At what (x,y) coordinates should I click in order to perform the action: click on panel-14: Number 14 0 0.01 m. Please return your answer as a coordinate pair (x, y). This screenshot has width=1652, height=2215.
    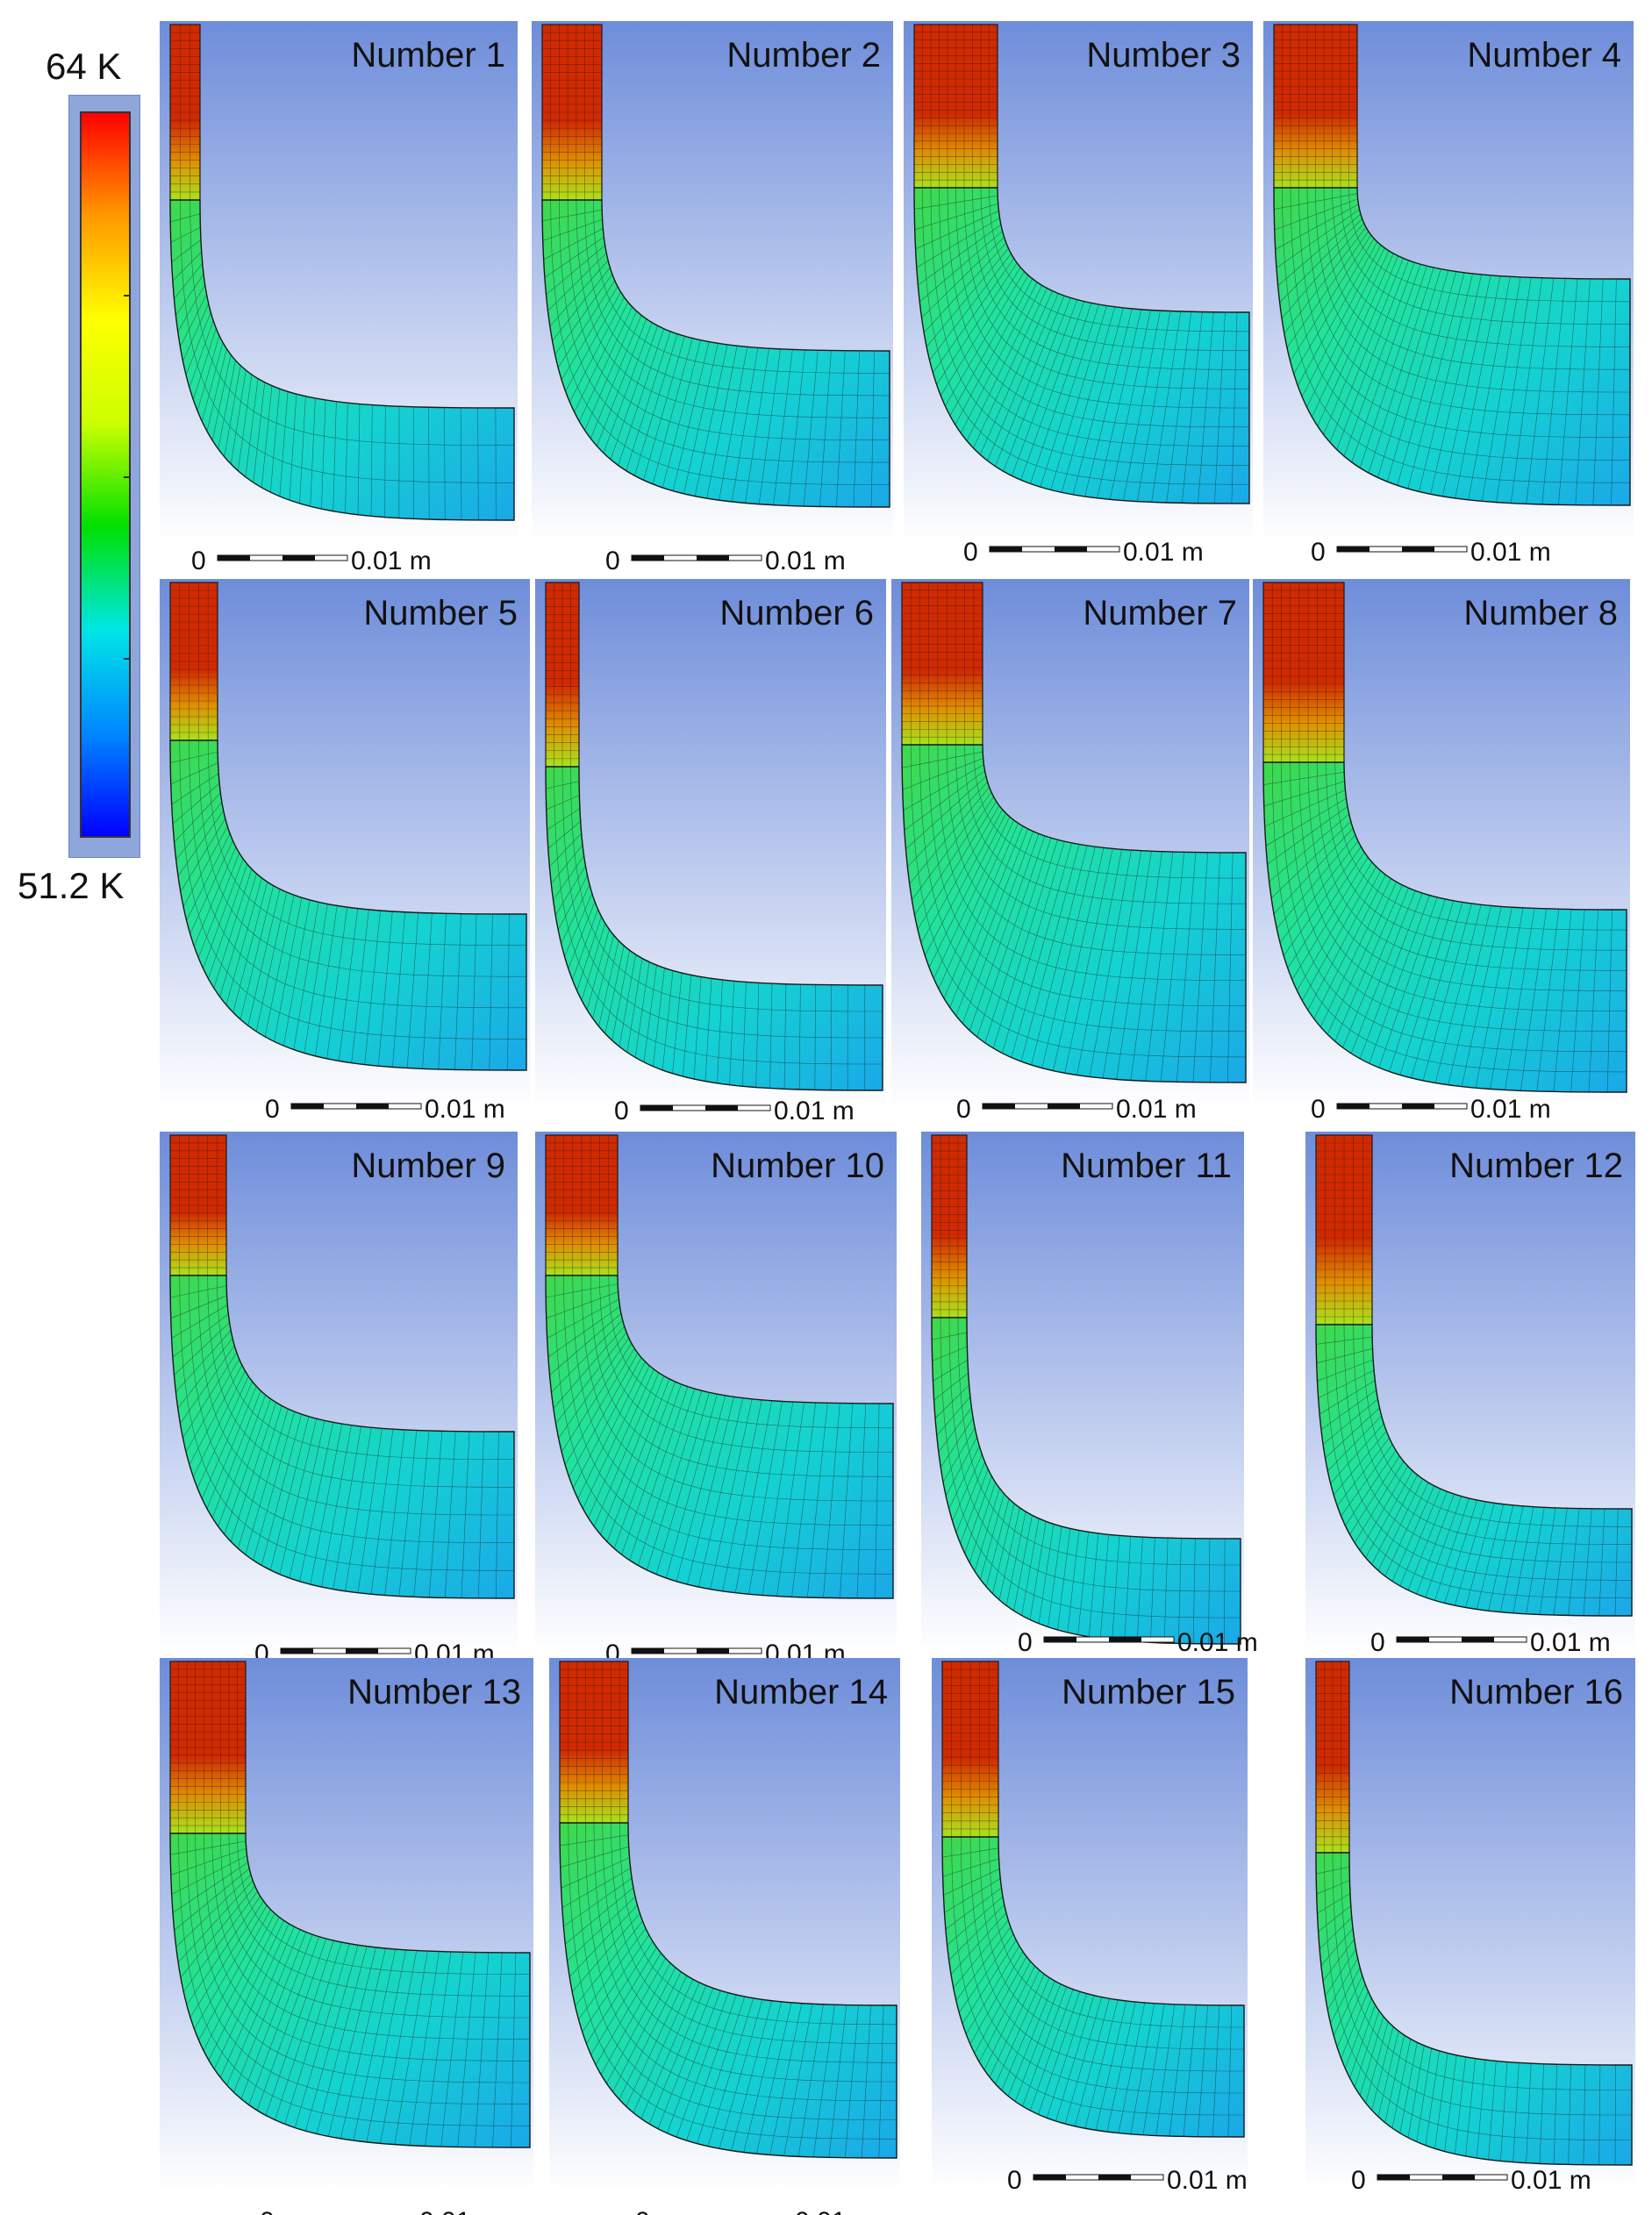
    Looking at the image, I should click on (725, 1936).